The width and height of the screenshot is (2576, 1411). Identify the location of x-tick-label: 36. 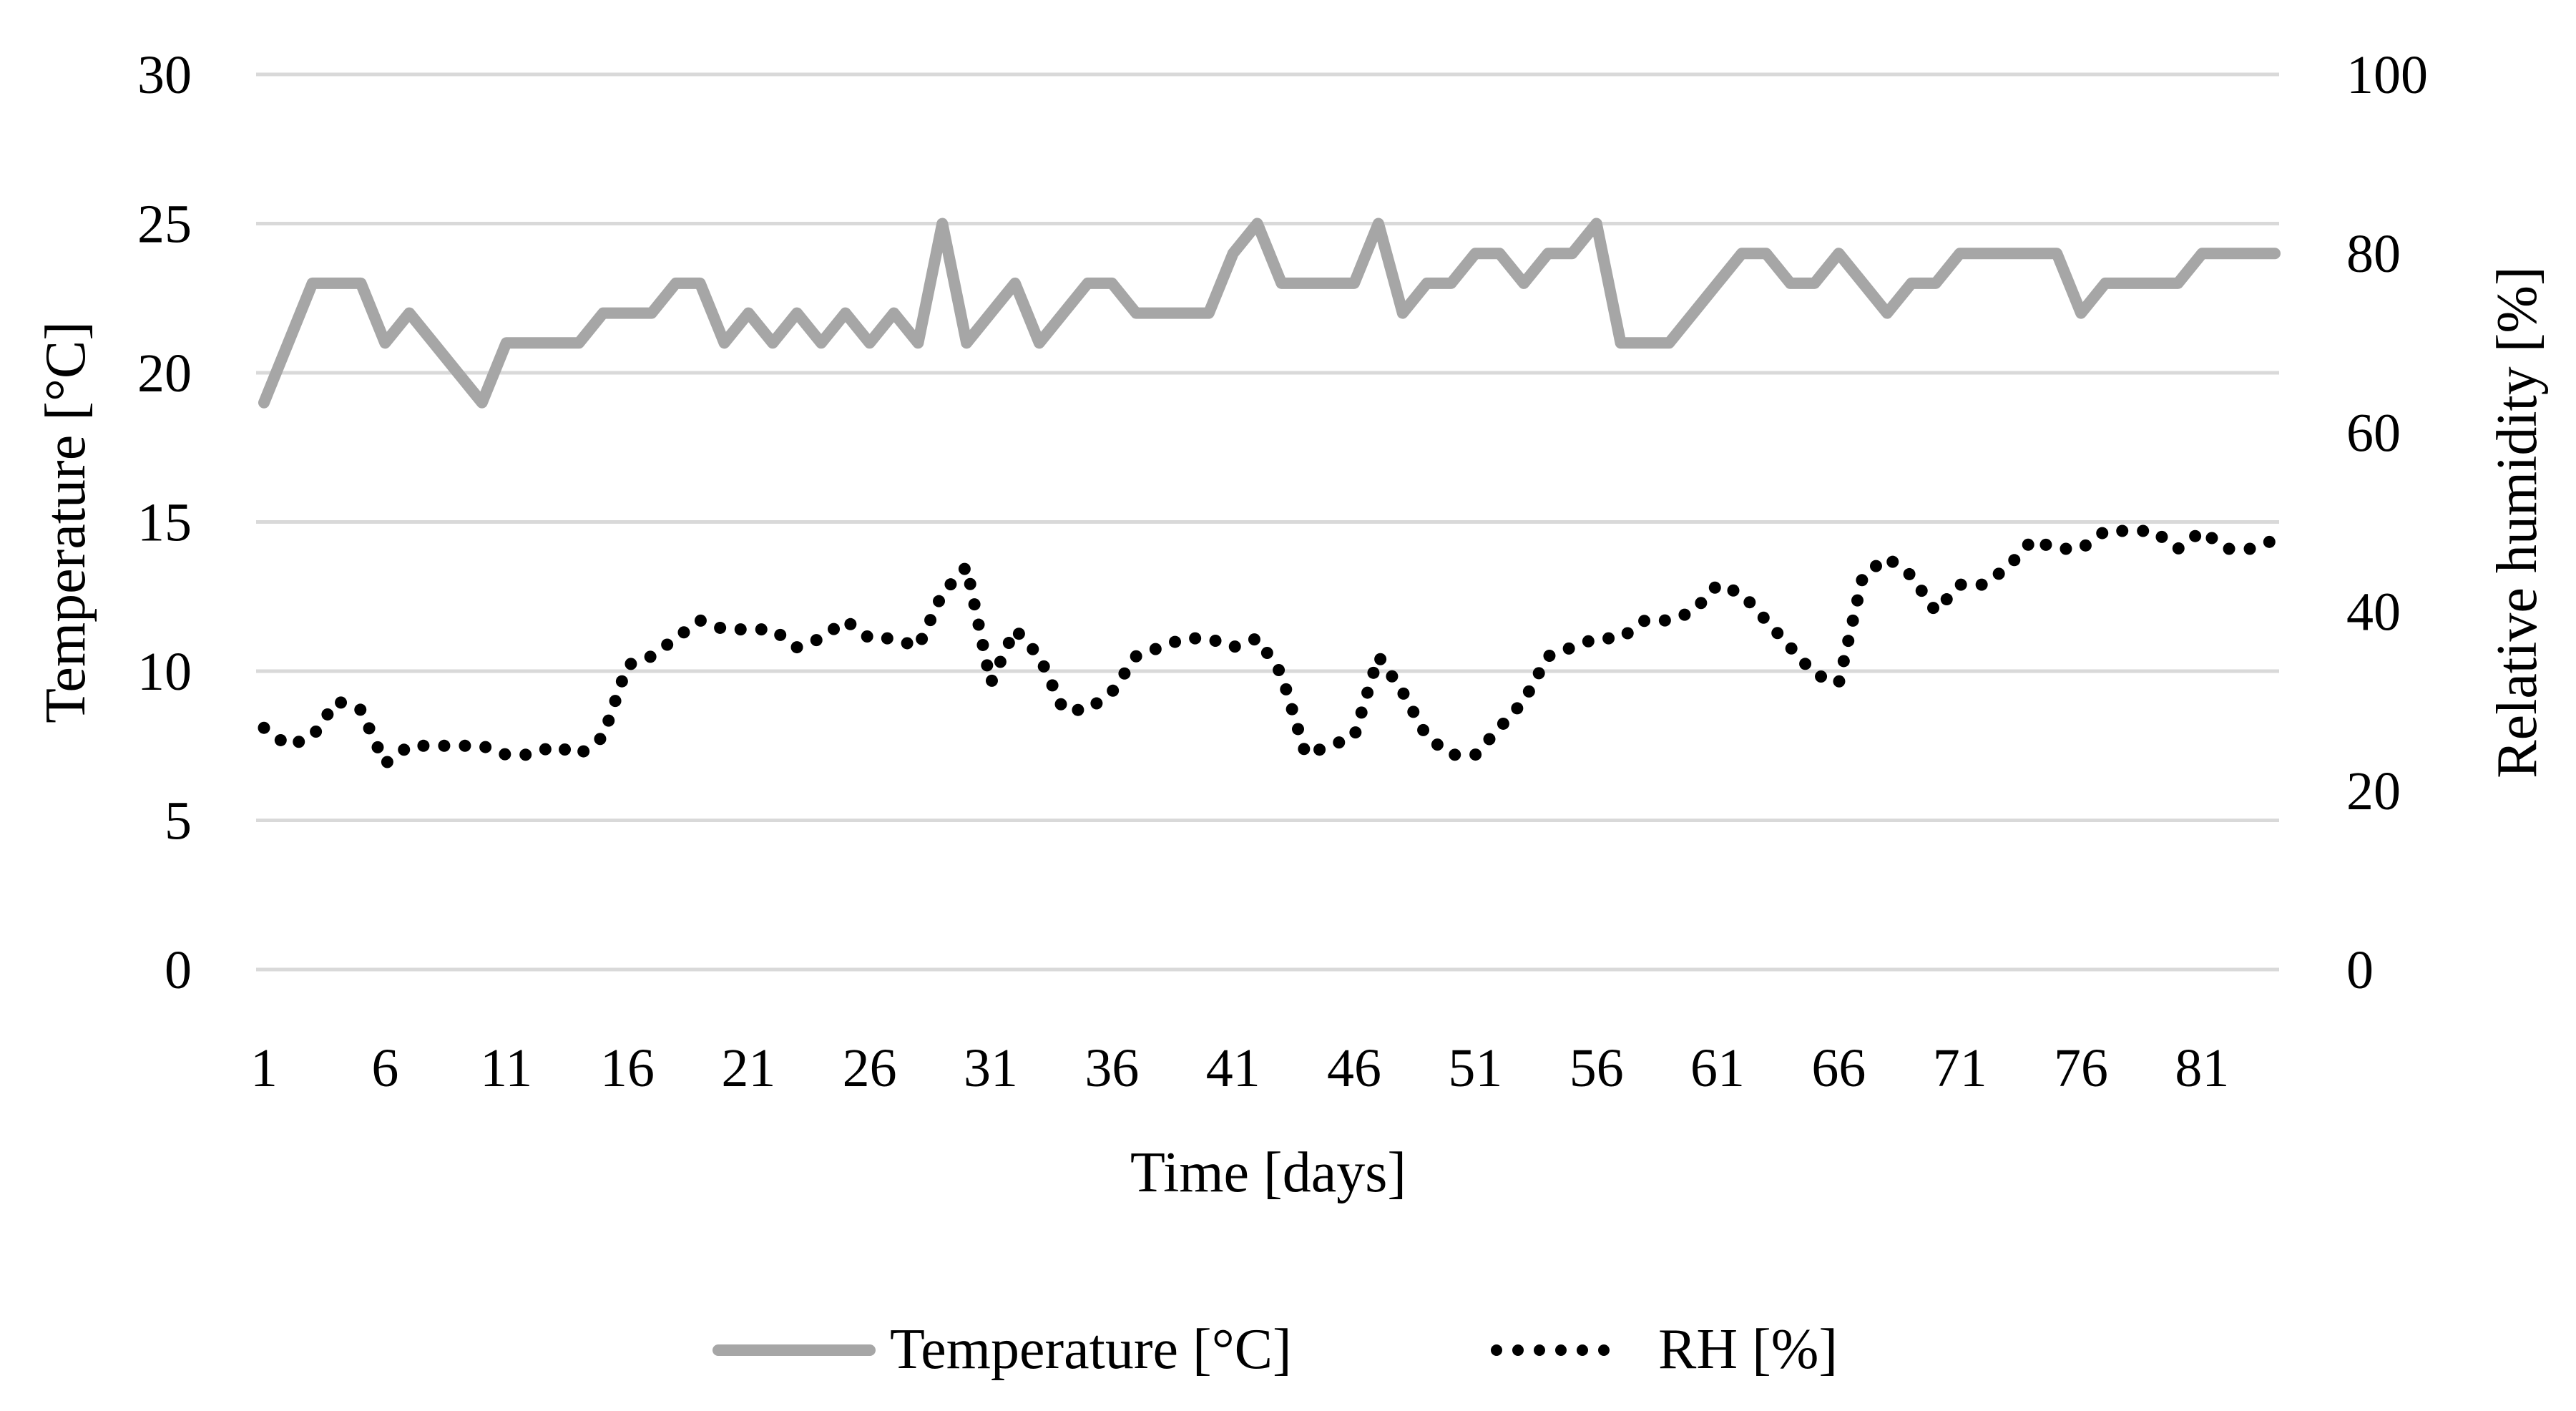
(1111, 1068).